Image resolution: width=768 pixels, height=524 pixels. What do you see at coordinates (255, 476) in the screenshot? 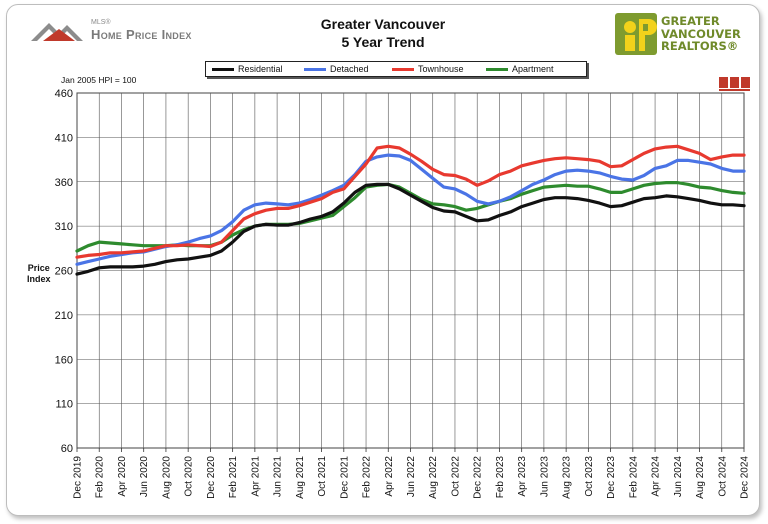
I see `x-tick-label: Apr 2021` at bounding box center [255, 476].